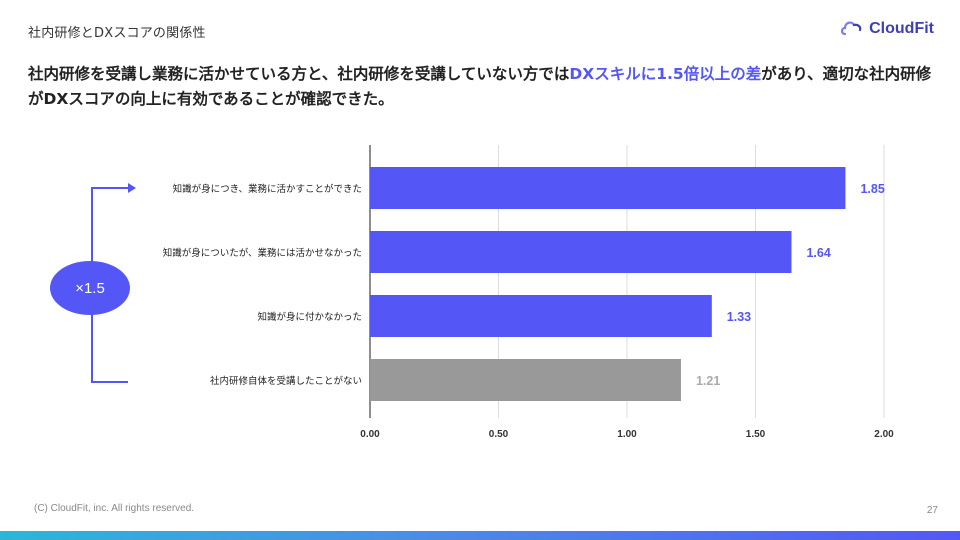 The image size is (960, 540). I want to click on slide-title: 社内研修とDXスコアの関係性, so click(117, 33).